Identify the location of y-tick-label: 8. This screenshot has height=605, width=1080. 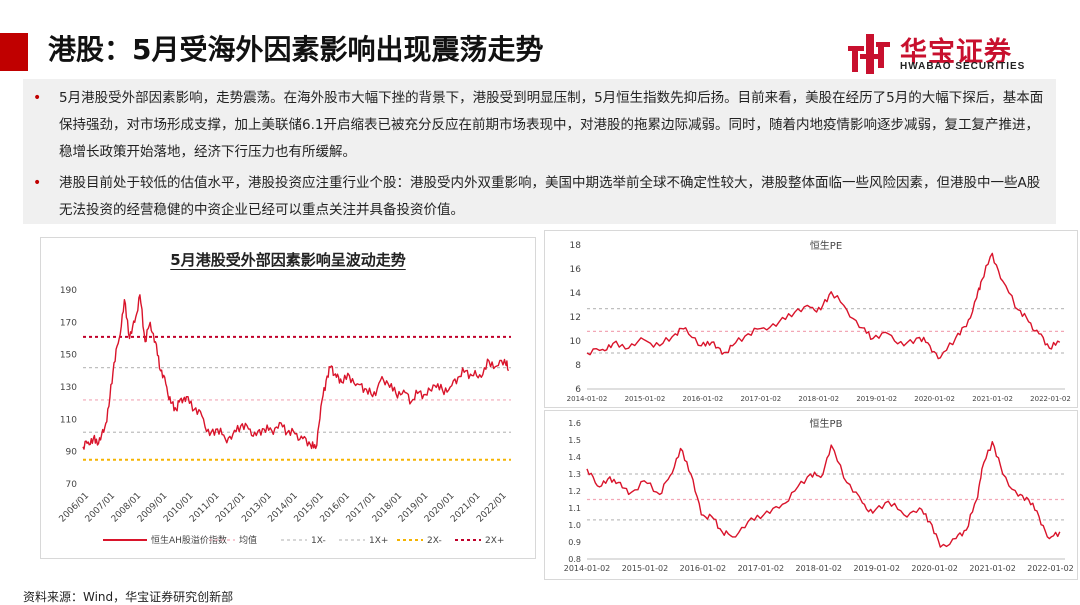
(578, 366).